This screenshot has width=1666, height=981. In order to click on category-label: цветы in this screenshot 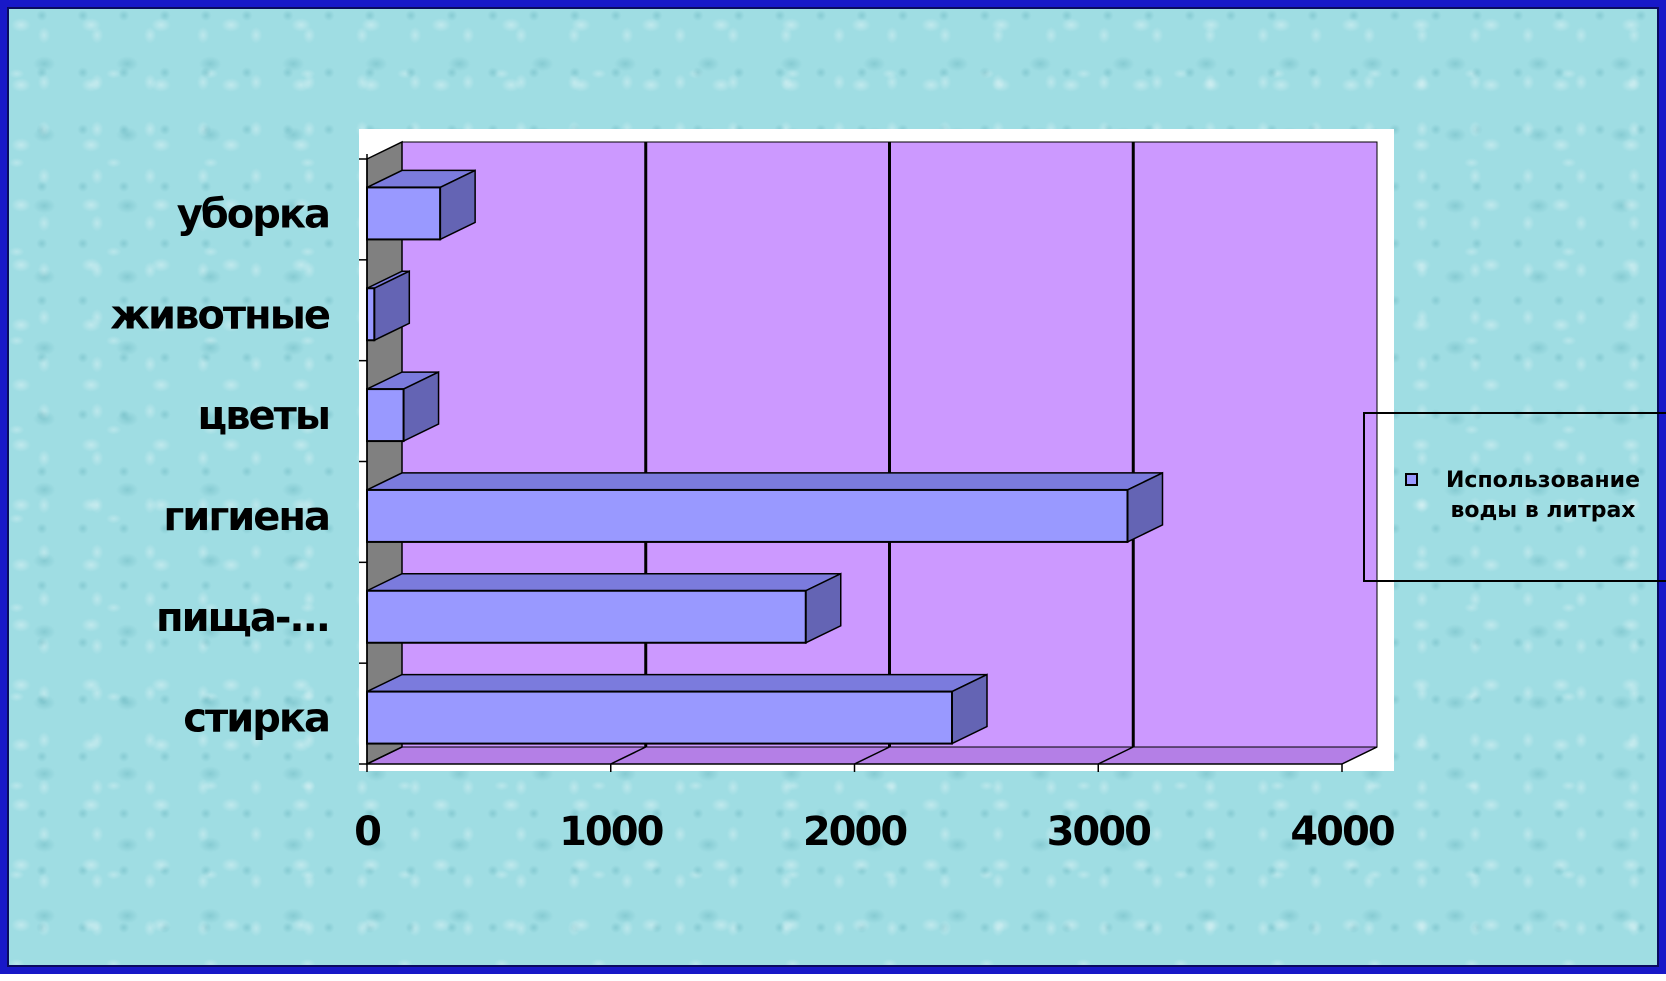, I will do `click(263, 416)`.